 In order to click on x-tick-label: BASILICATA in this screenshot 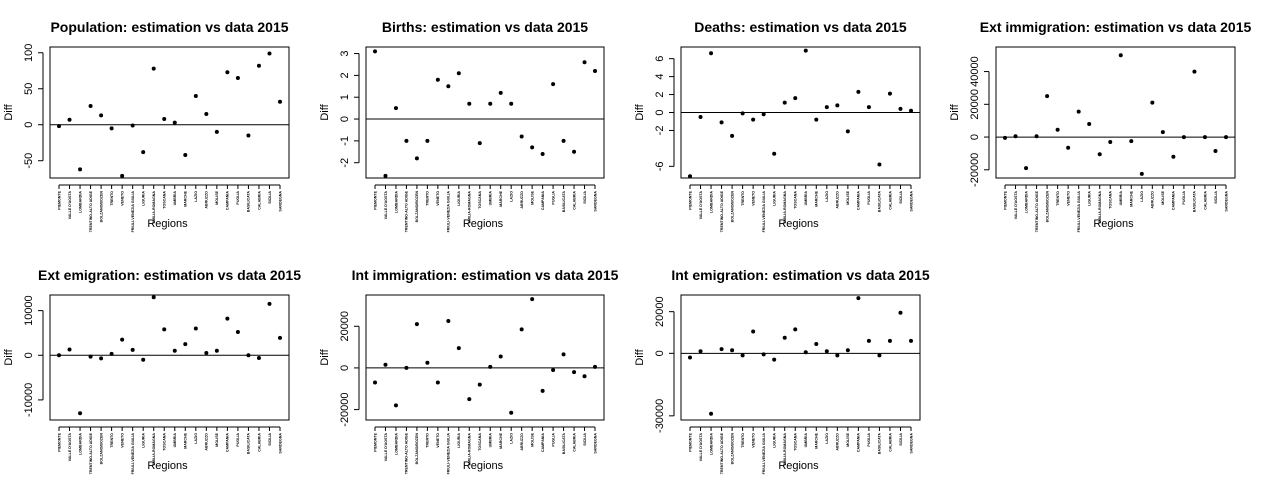, I will do `click(249, 202)`.